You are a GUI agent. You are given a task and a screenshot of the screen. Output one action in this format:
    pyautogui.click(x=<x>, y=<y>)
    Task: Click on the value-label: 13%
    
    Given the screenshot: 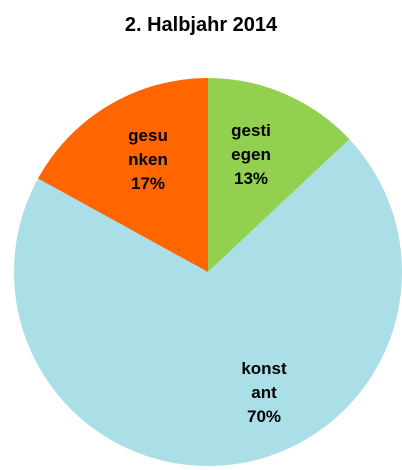 What is the action you would take?
    pyautogui.click(x=251, y=178)
    